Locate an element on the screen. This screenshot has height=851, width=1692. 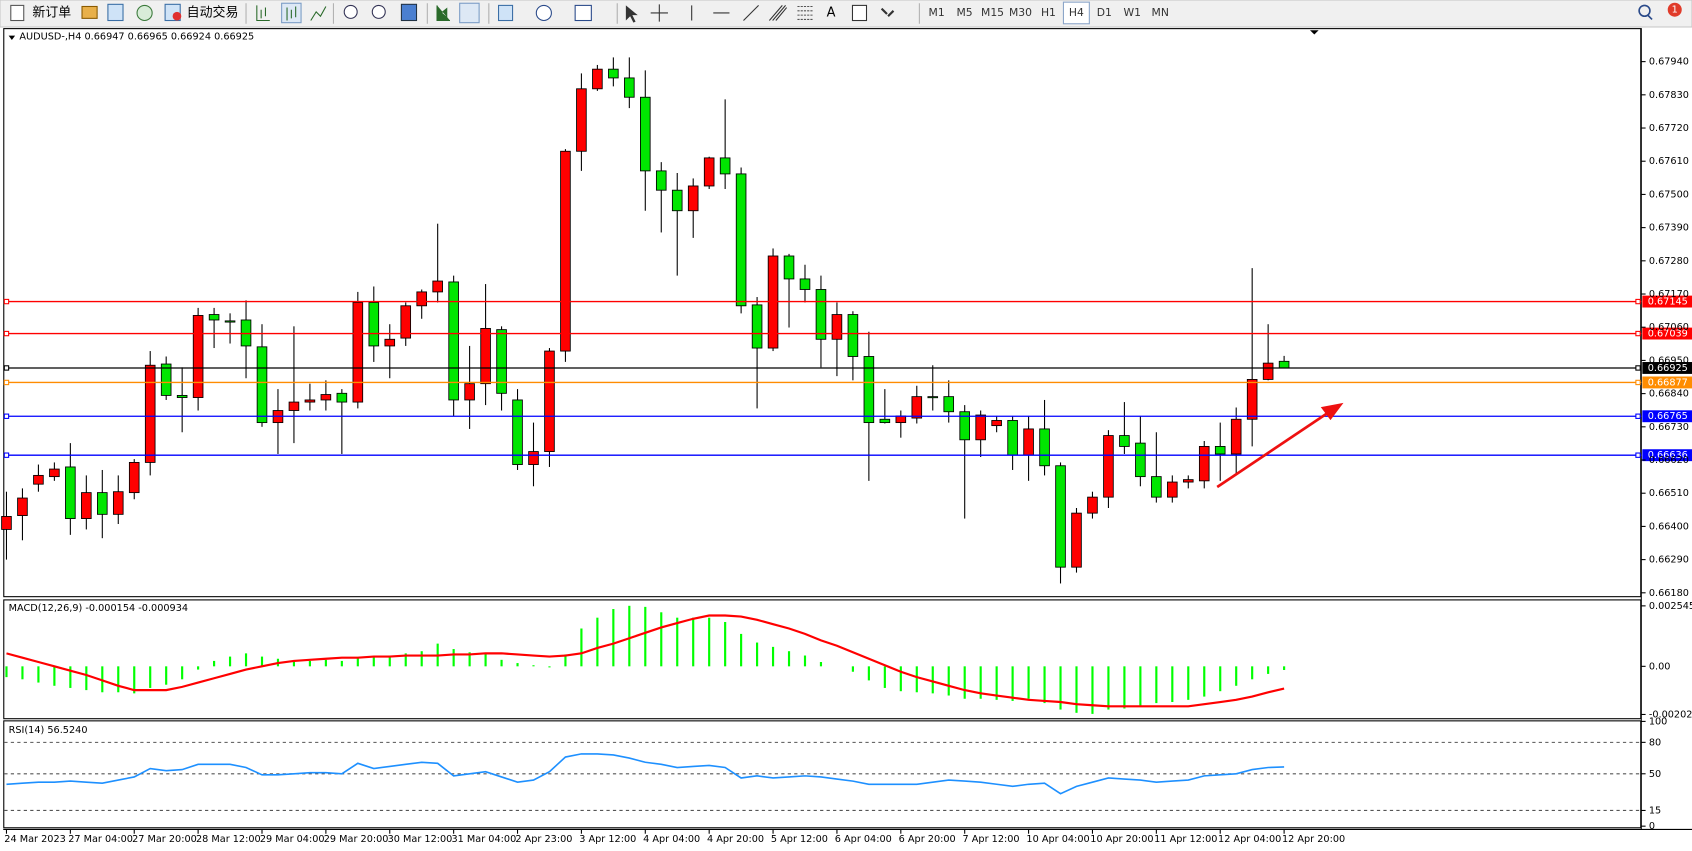
market-watch-icon is located at coordinates (89, 12).